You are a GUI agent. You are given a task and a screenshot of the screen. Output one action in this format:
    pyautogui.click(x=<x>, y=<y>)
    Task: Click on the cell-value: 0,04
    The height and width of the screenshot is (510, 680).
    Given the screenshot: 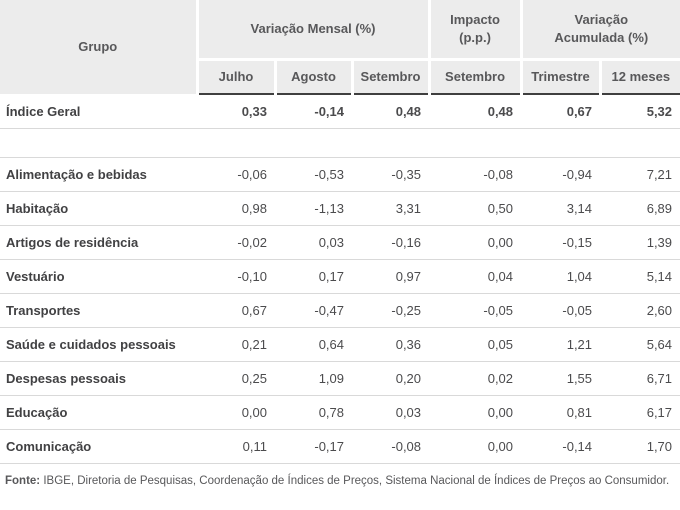 What is the action you would take?
    pyautogui.click(x=475, y=276)
    